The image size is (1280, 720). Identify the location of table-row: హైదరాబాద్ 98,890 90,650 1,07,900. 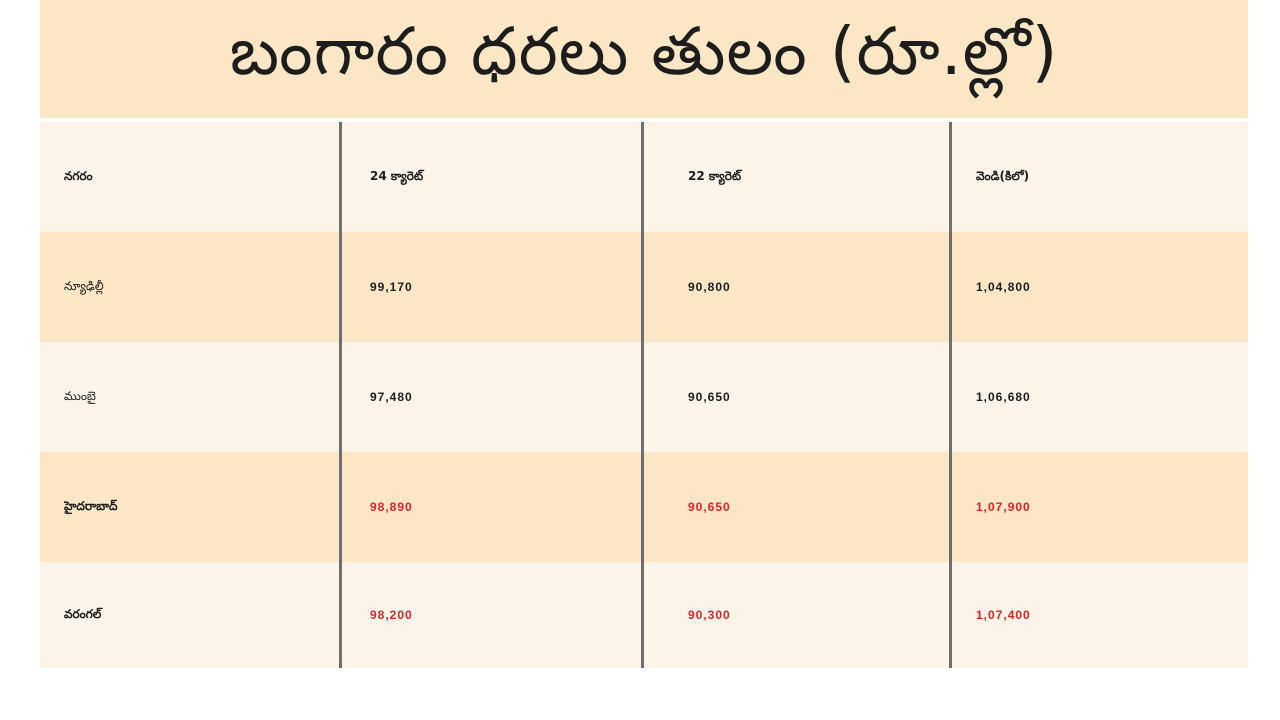
(644, 507).